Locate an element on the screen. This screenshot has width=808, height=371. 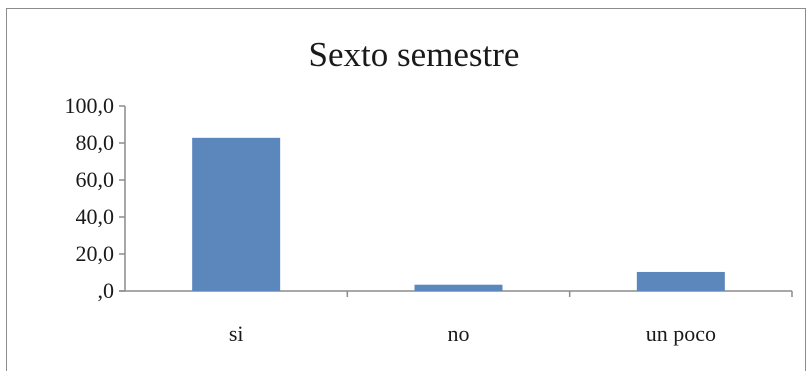
y-tick-label: ,0 is located at coordinates (106, 290).